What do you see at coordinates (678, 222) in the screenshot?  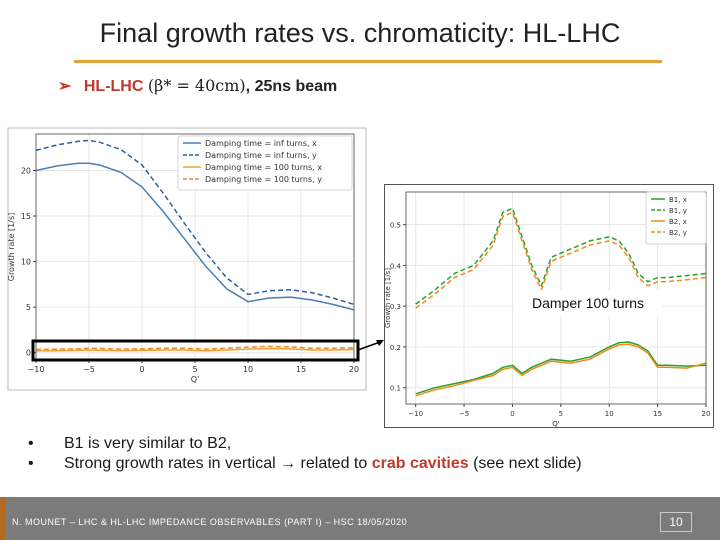 I see `legend-label: B2, x` at bounding box center [678, 222].